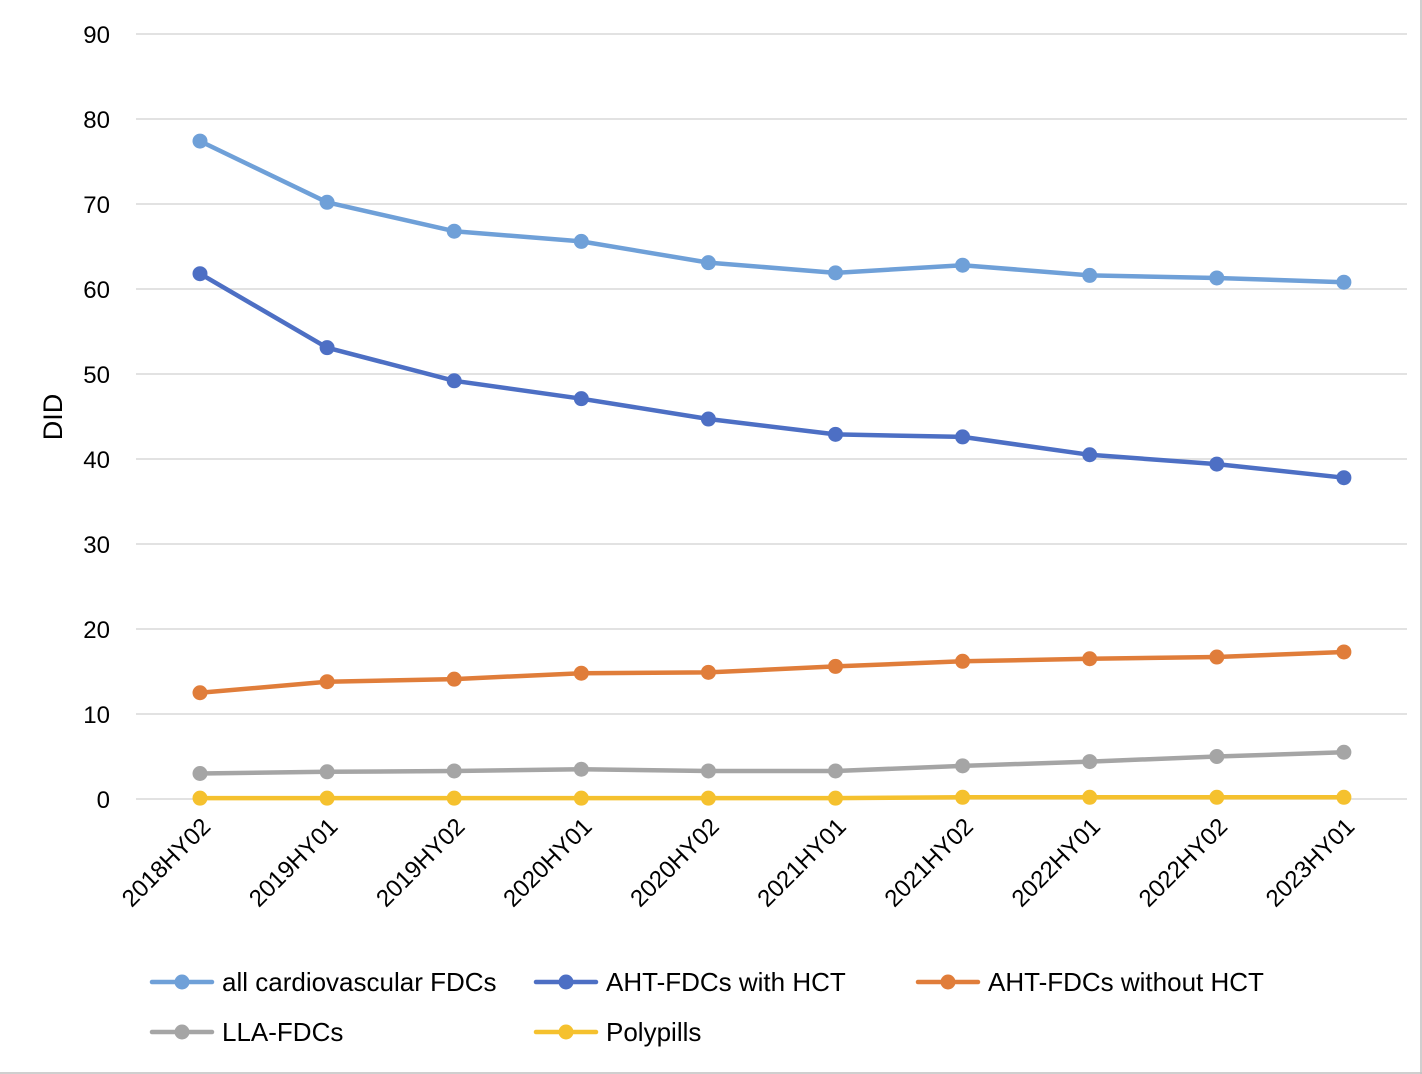  What do you see at coordinates (282, 1032) in the screenshot?
I see `legend-label: LLA-FDCs` at bounding box center [282, 1032].